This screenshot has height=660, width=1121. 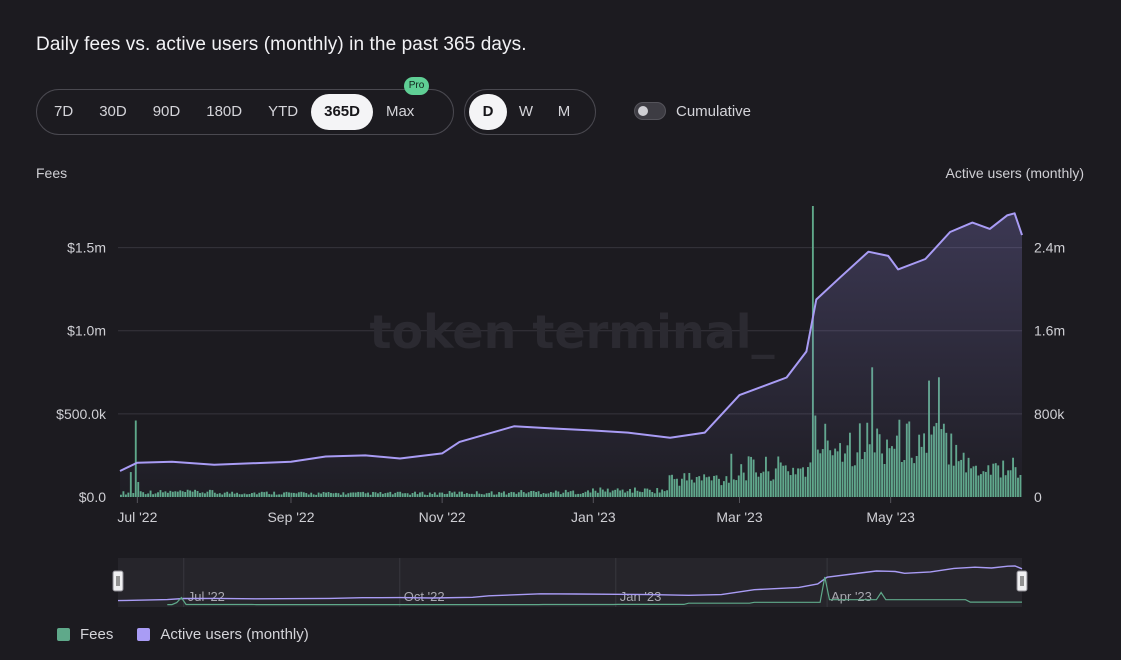 What do you see at coordinates (1049, 414) in the screenshot?
I see `y-right-tick-label: 800k` at bounding box center [1049, 414].